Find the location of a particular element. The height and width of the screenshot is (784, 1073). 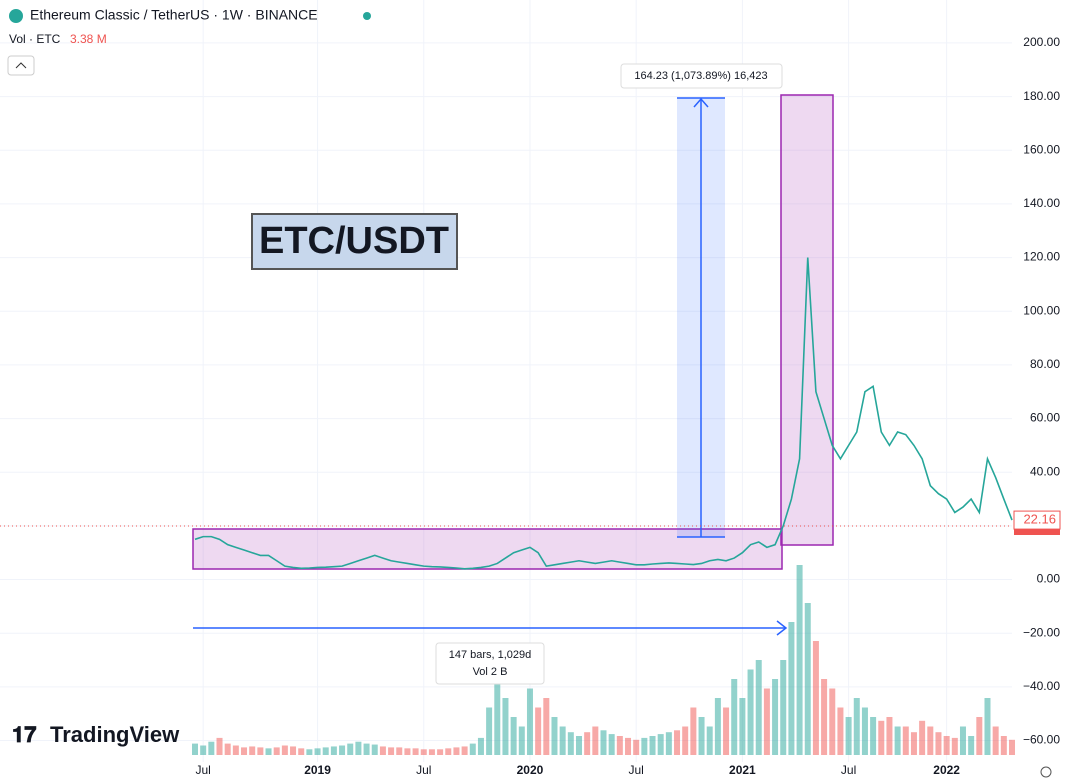

y-tick-label: −20.00 is located at coordinates (1041, 632).